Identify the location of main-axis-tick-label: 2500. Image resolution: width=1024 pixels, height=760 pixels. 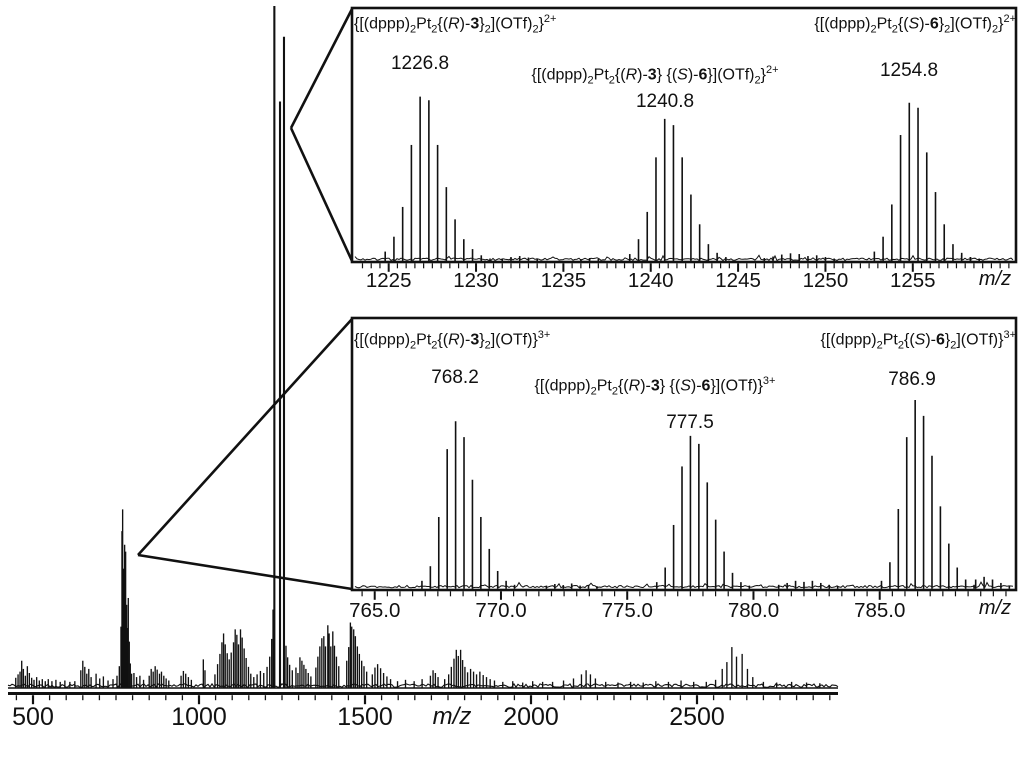
(697, 717).